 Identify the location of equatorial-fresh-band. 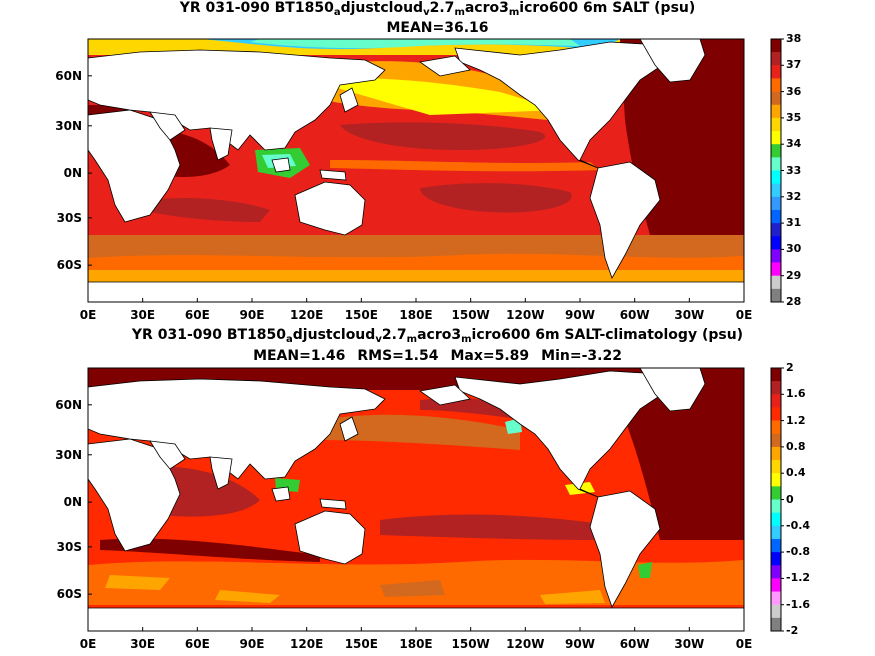
(465, 166).